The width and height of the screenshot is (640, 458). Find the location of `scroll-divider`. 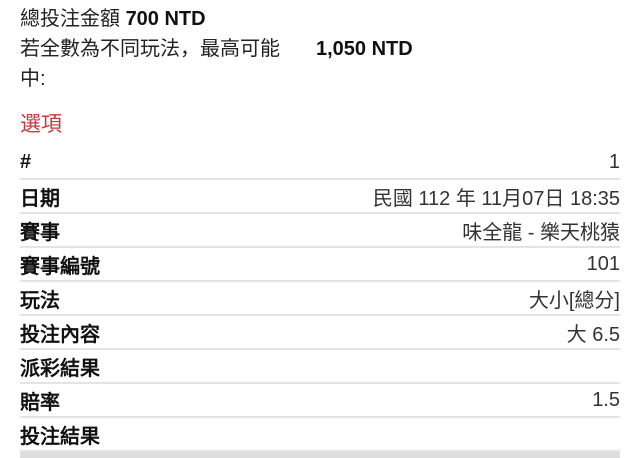

scroll-divider is located at coordinates (320, 455).